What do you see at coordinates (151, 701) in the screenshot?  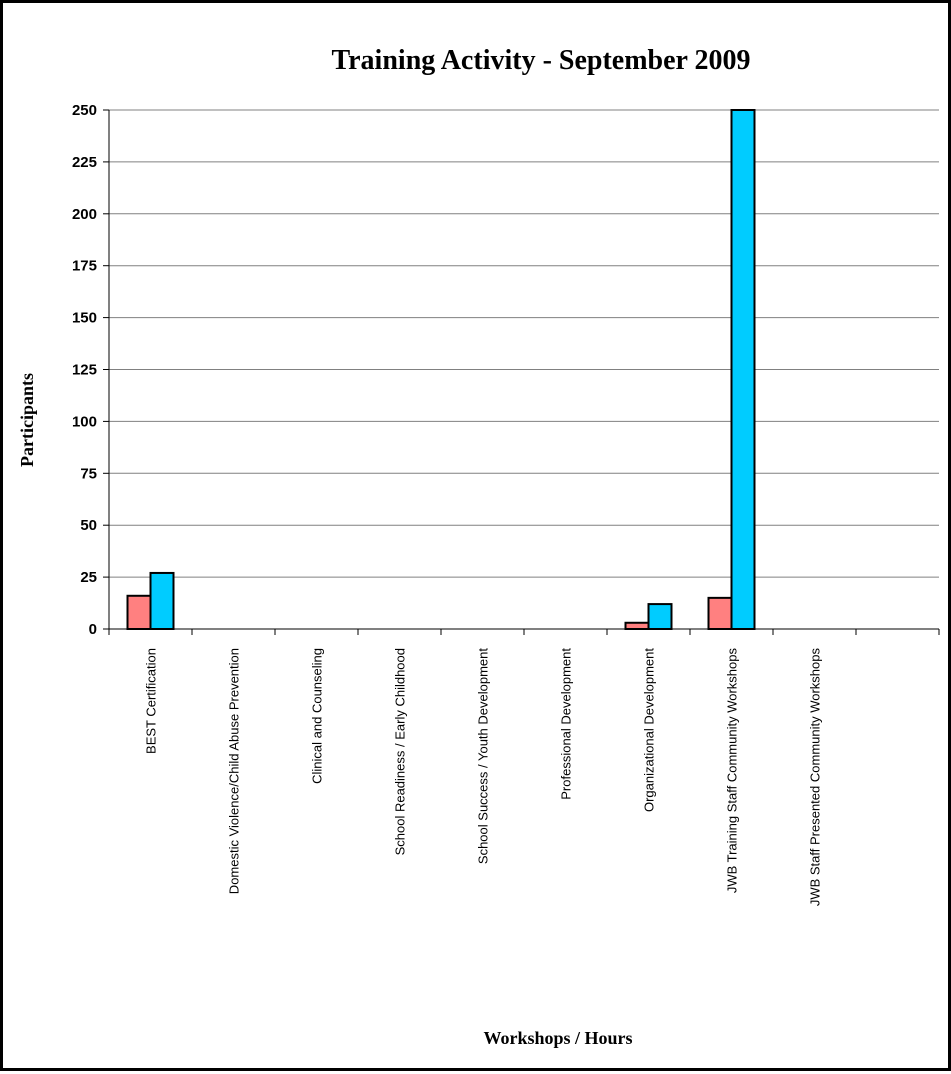 I see `category-label: BEST Certification` at bounding box center [151, 701].